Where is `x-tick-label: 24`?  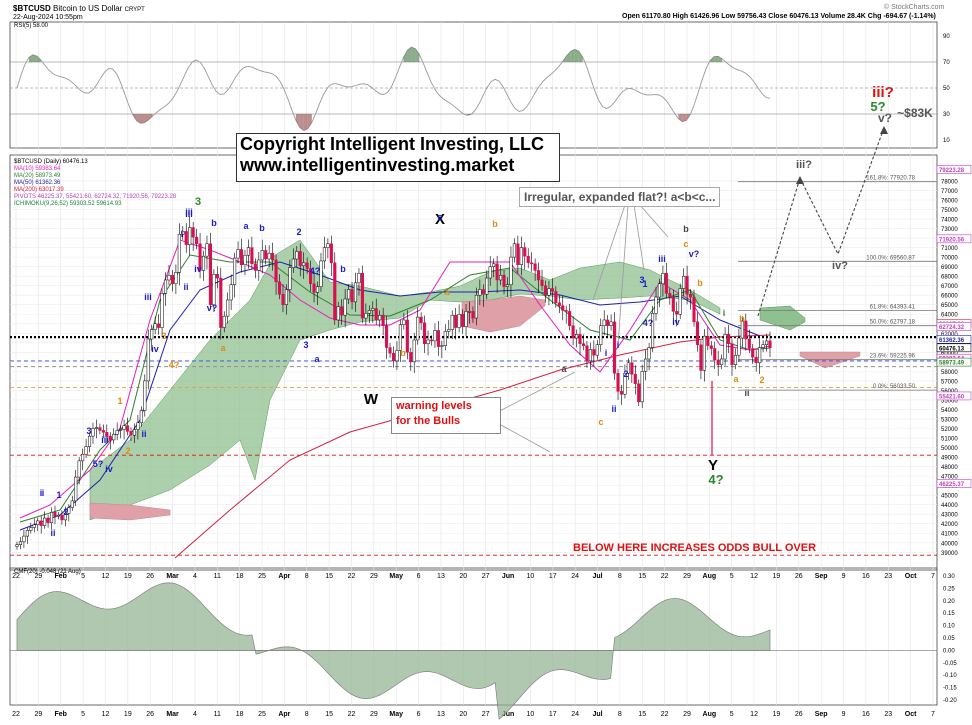 x-tick-label: 24 is located at coordinates (575, 576).